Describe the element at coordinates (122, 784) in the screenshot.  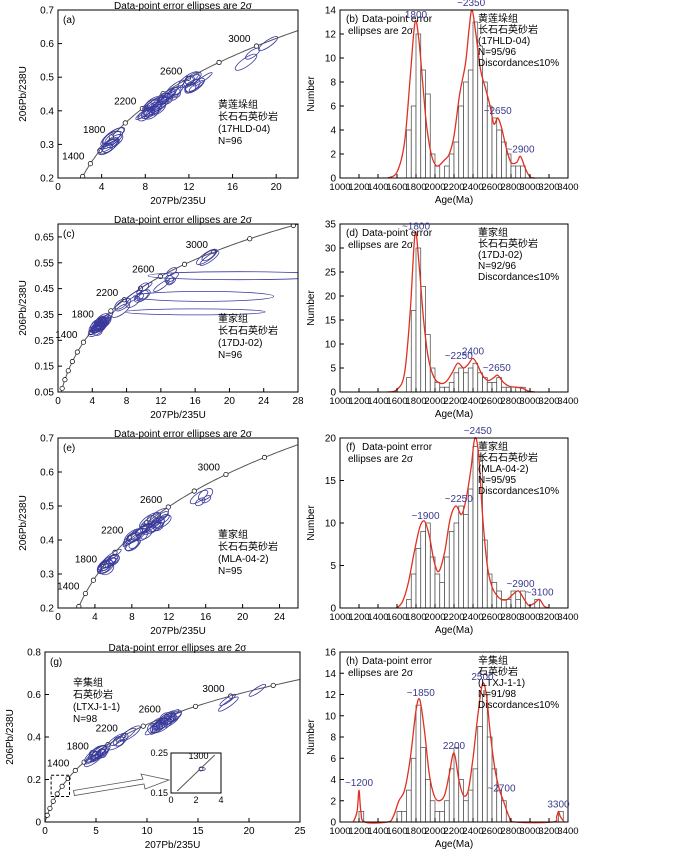
I see `zoom-arrow` at that location.